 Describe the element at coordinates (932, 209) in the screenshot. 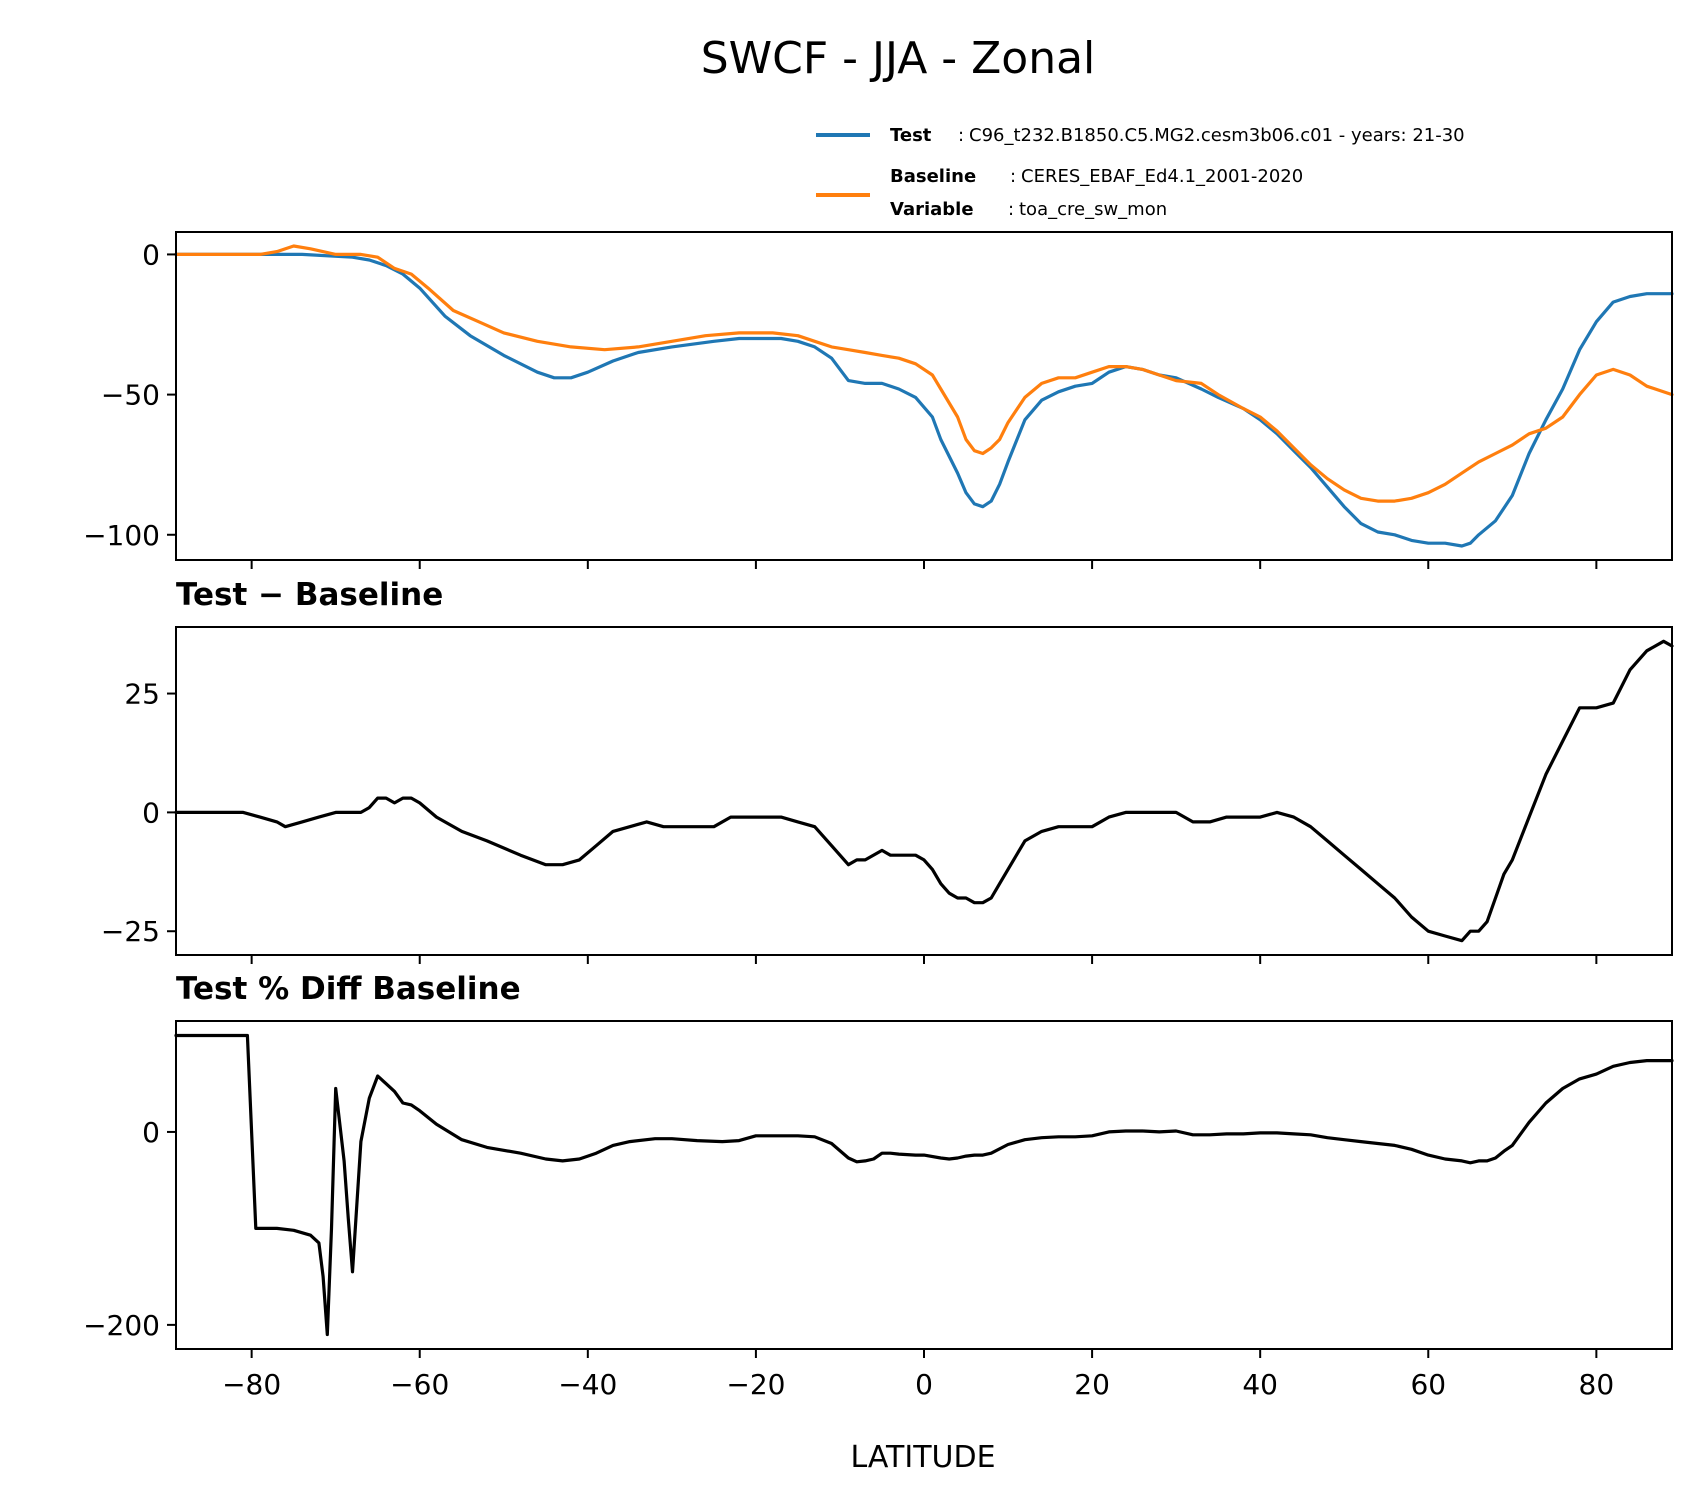

I see `legend-variable-key: Variable` at that location.